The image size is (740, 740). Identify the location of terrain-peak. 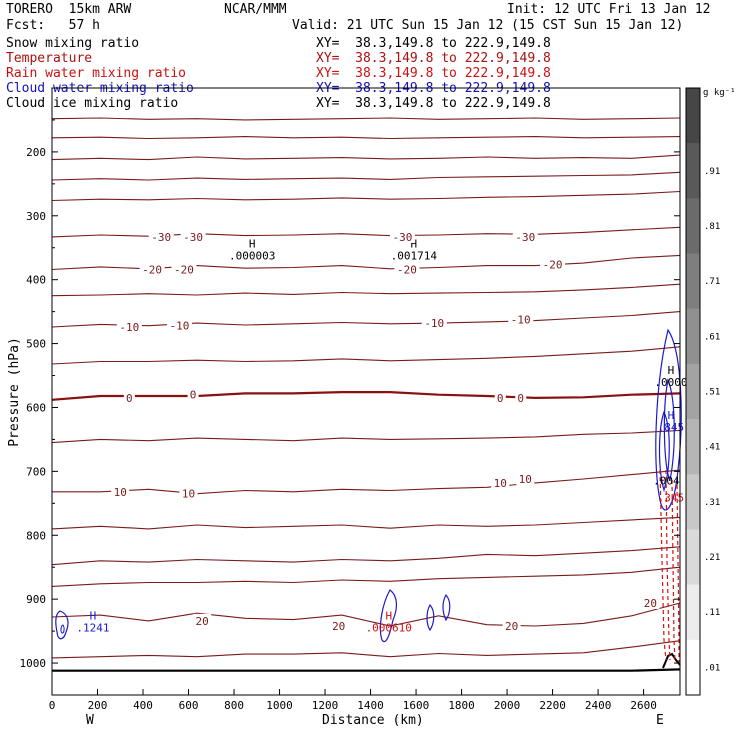
(671, 660).